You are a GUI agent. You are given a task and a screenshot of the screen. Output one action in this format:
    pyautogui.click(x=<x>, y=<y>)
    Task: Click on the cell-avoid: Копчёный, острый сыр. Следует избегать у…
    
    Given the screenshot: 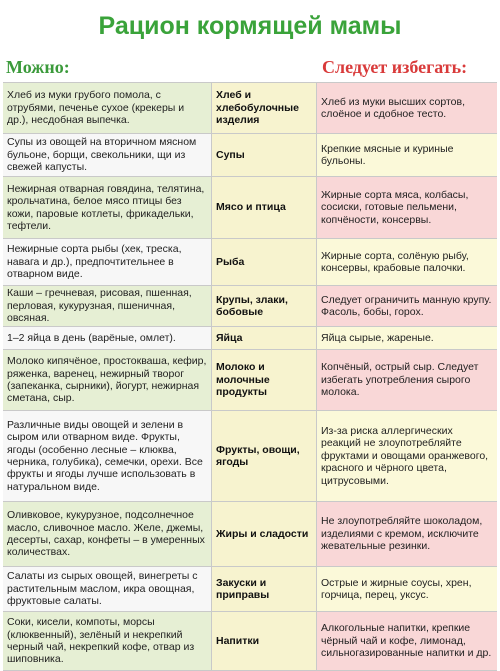 What is the action you would take?
    pyautogui.click(x=407, y=380)
    